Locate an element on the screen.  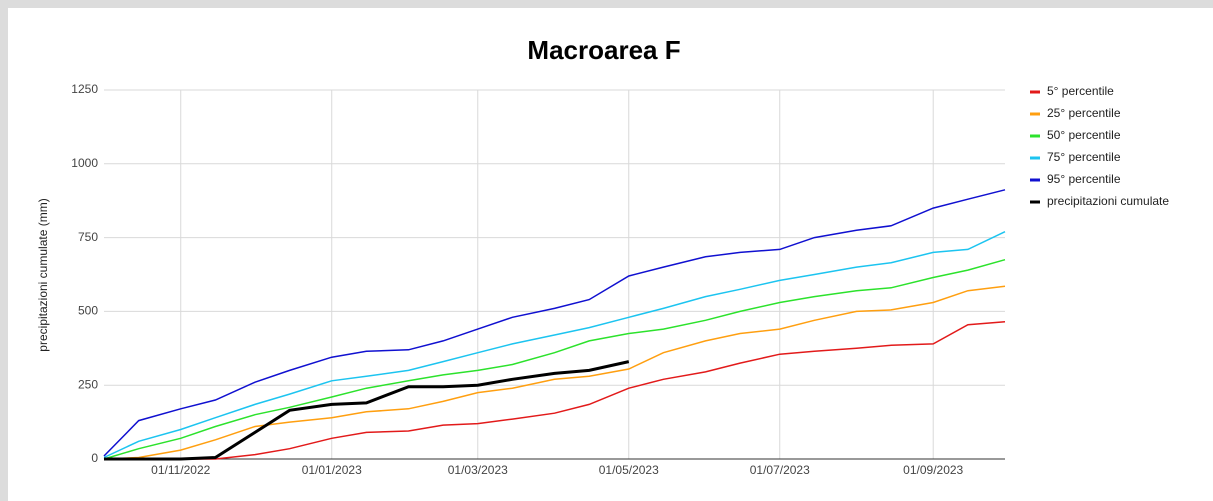
x-tick-label: 01/01/2023 is located at coordinates (332, 470).